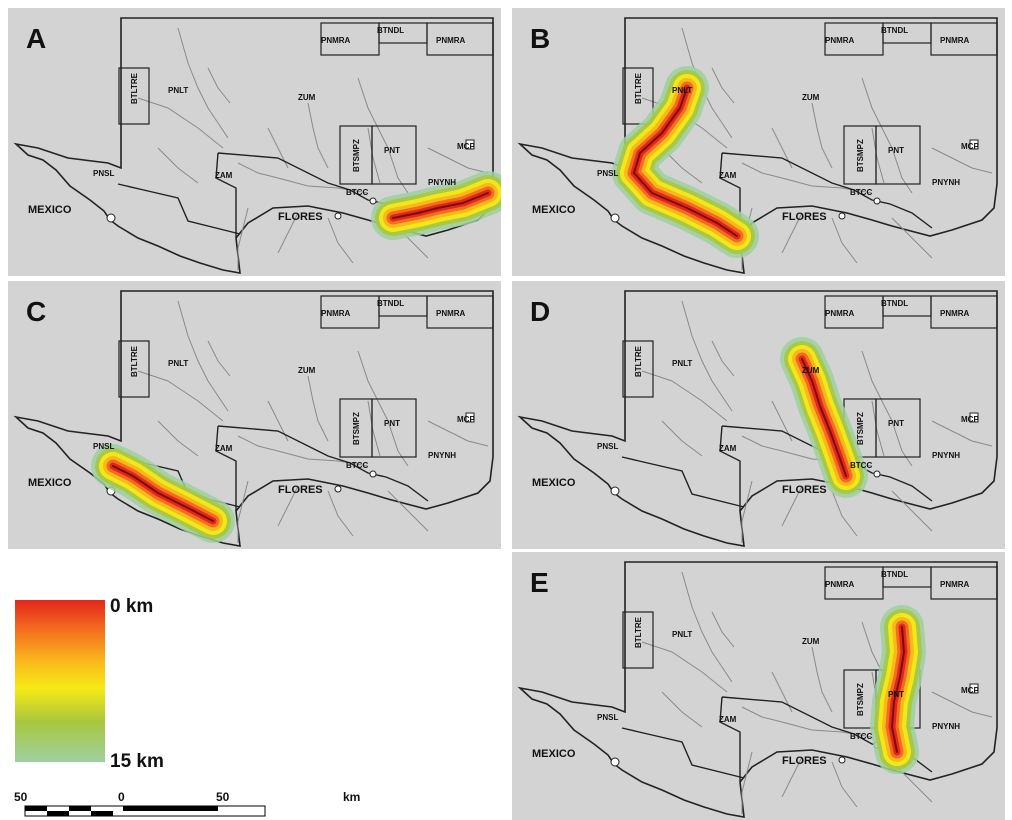 The height and width of the screenshot is (820, 1012). What do you see at coordinates (338, 489) in the screenshot?
I see `flores-marker` at bounding box center [338, 489].